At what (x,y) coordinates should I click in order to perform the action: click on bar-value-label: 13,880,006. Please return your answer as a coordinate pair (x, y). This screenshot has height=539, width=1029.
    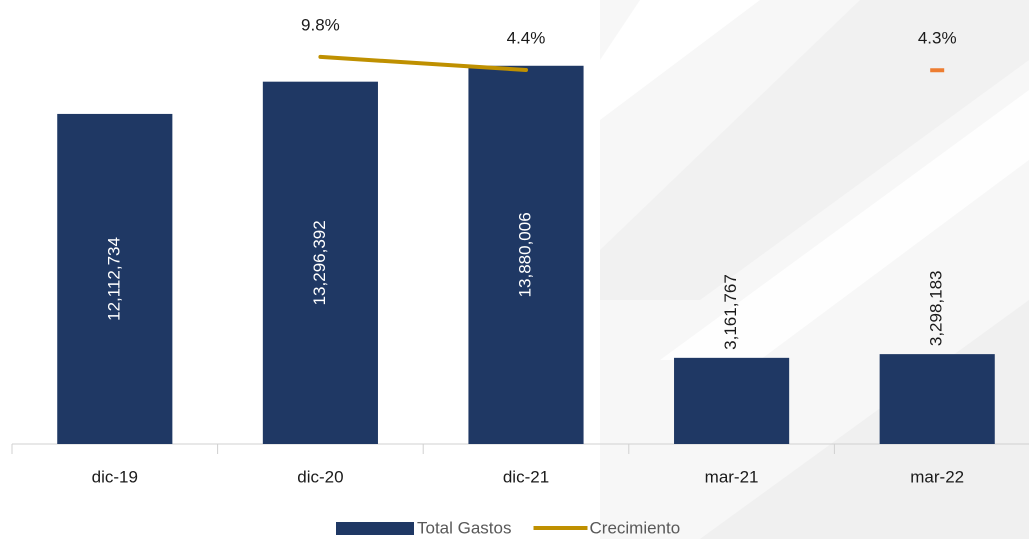
    Looking at the image, I should click on (524, 254).